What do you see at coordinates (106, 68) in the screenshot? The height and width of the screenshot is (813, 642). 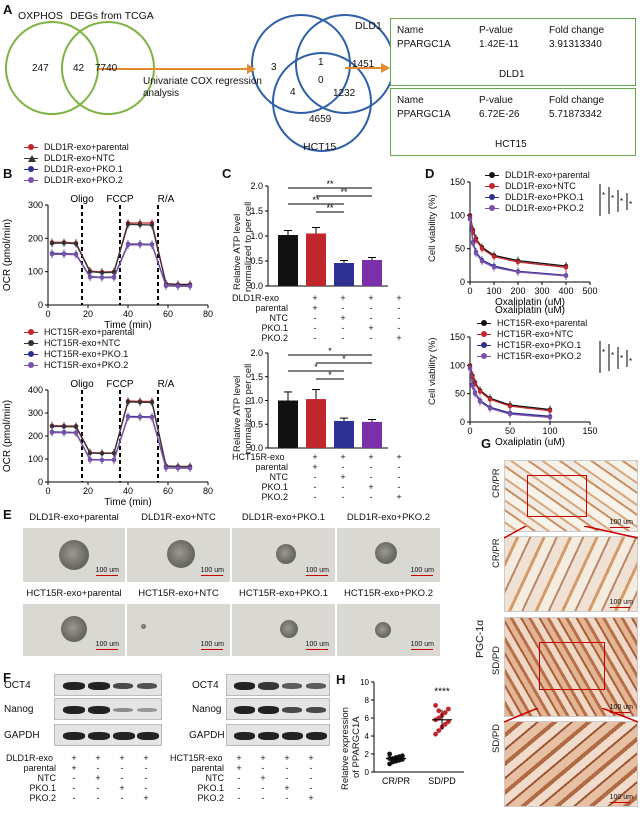 I see `venn1-right-count: 7740` at bounding box center [106, 68].